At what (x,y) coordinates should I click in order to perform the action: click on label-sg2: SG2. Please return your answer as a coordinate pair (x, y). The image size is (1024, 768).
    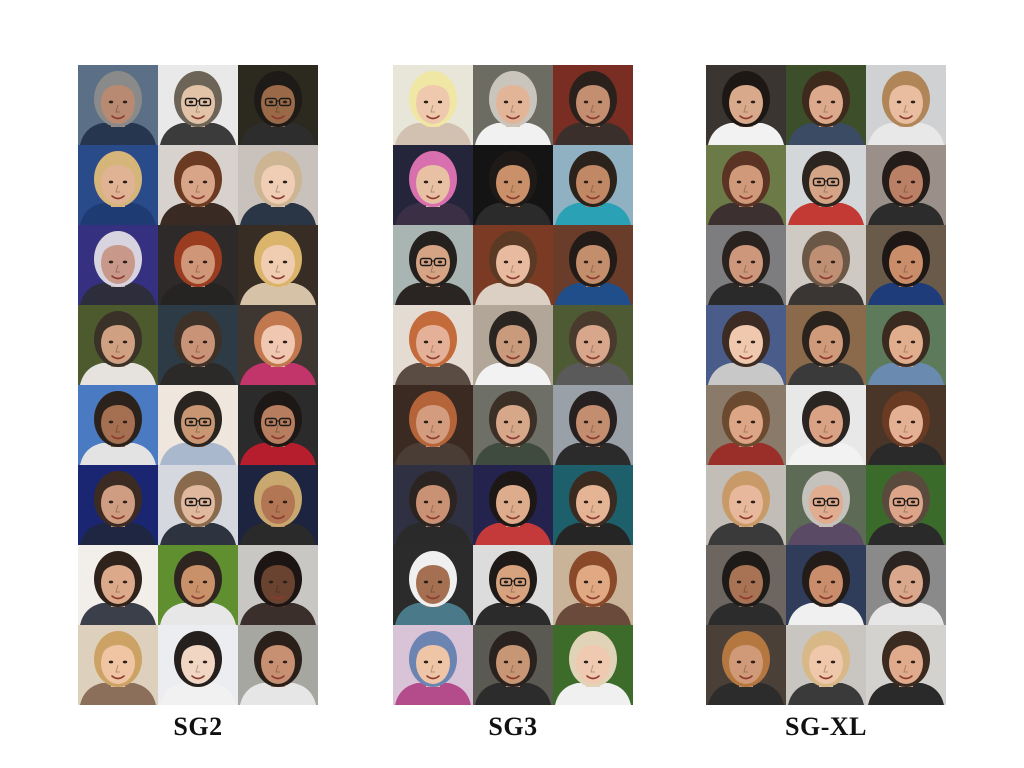
    Looking at the image, I should click on (198, 726).